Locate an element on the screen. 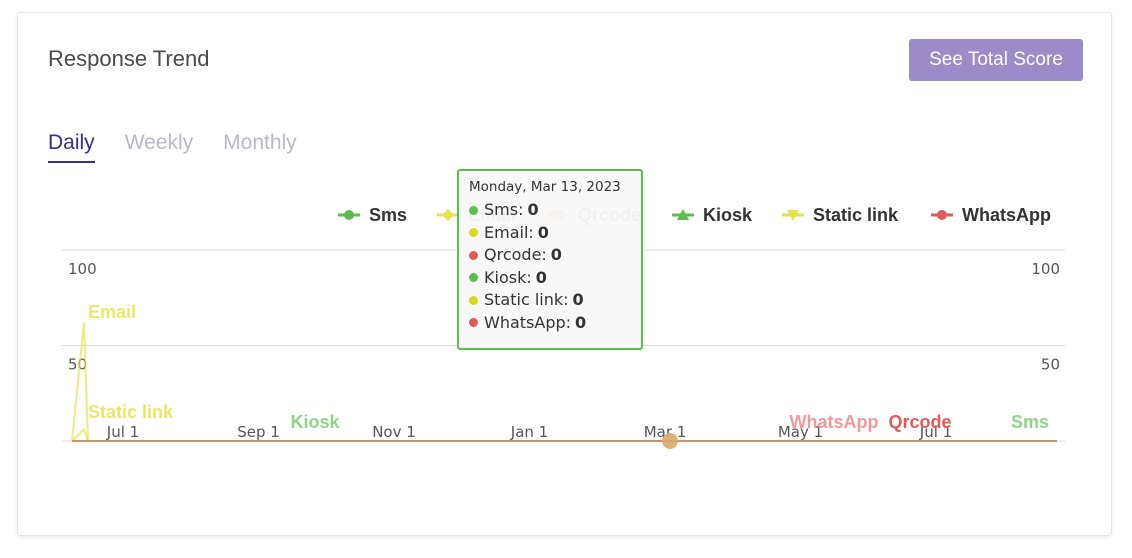 This screenshot has height=558, width=1132. tooltip-row-email: Email: 0 is located at coordinates (550, 233).